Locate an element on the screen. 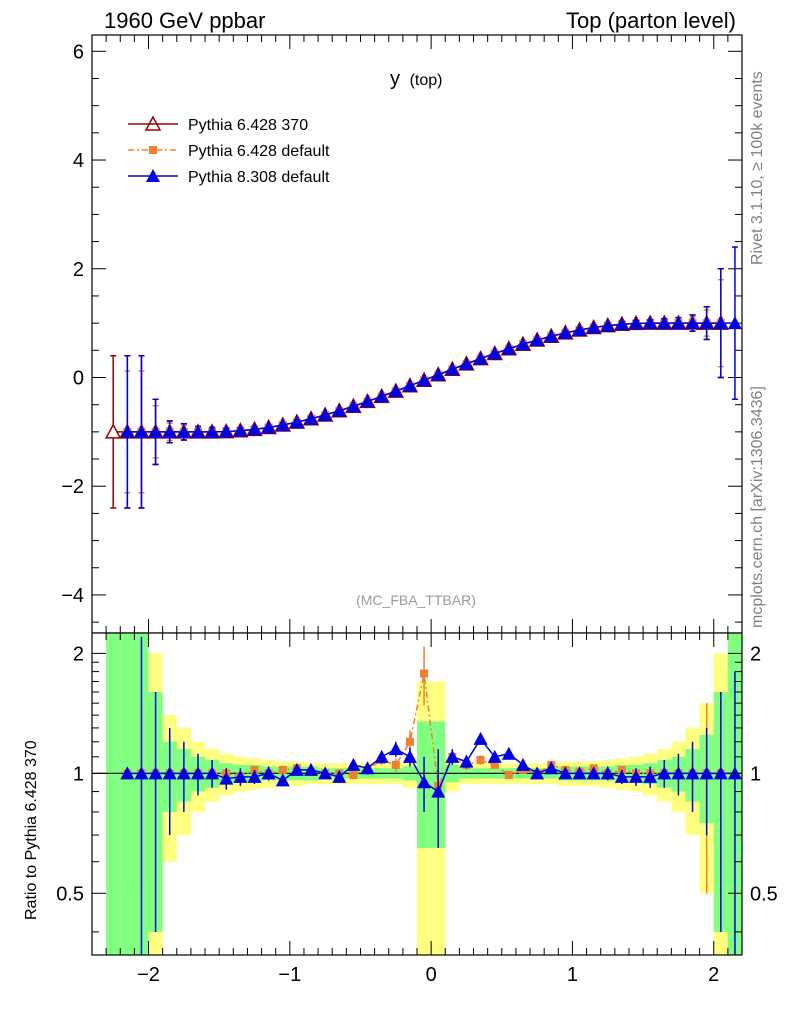  analysis-label: (MC_FBA_TTBAR) is located at coordinates (416, 600).